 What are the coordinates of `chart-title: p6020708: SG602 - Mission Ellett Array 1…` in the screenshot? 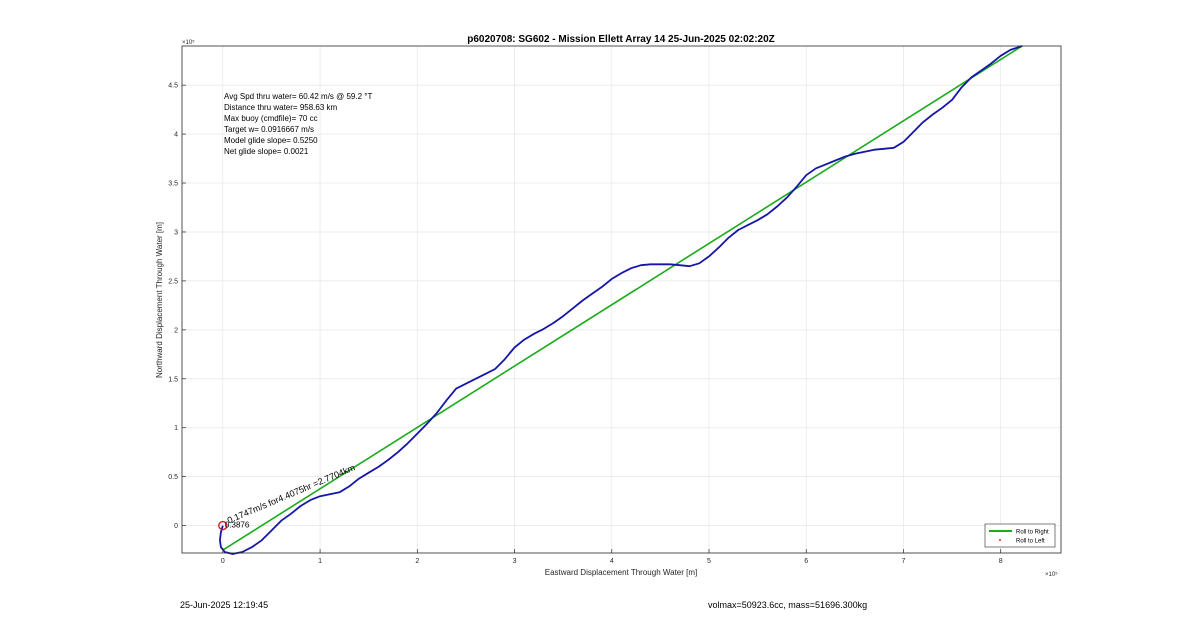 It's located at (621, 39).